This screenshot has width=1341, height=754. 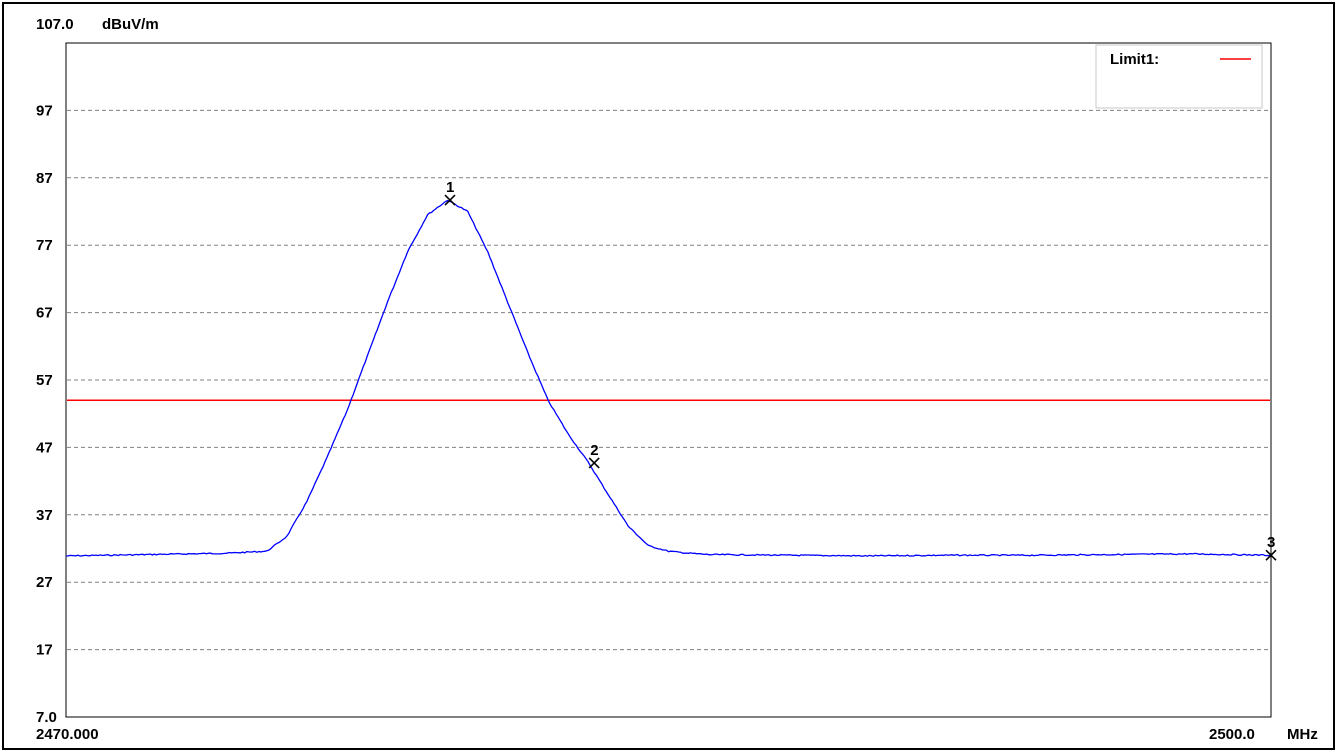 What do you see at coordinates (44, 110) in the screenshot?
I see `y-tick-label: 97` at bounding box center [44, 110].